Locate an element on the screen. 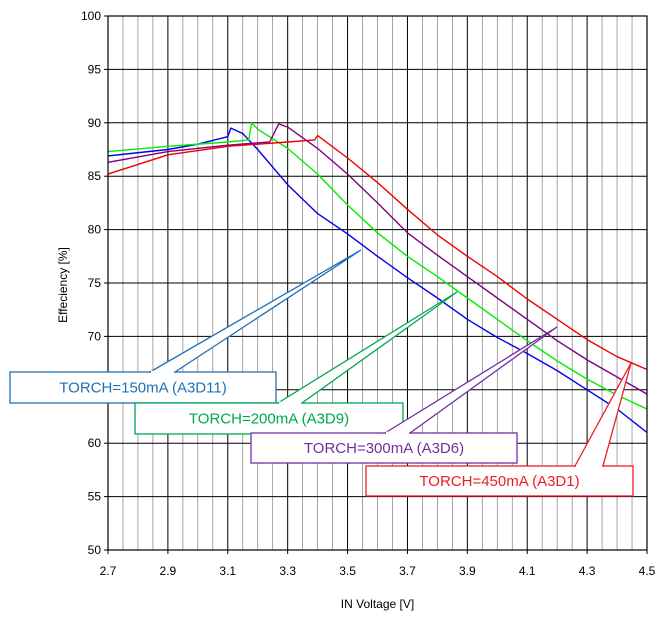  x-tick-label: 2.9 is located at coordinates (168, 571).